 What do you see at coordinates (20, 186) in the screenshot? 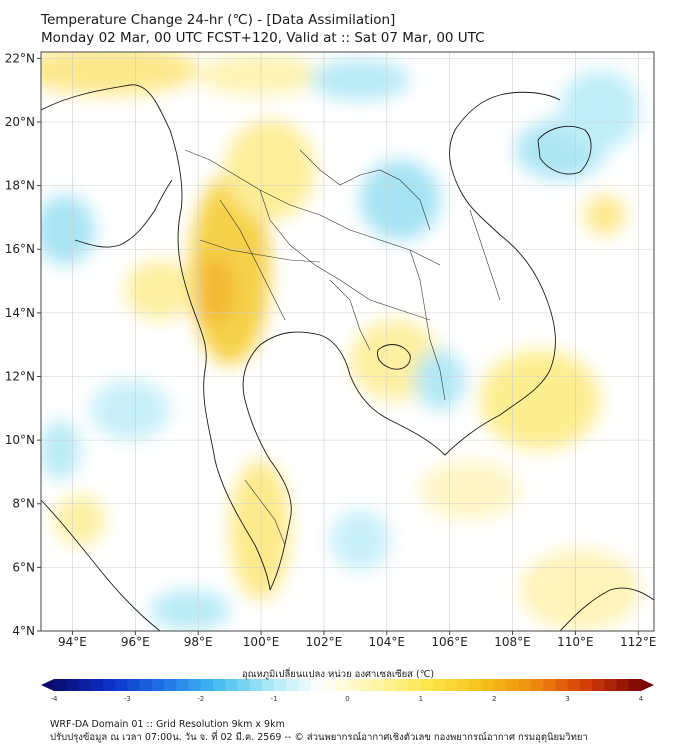
I see `lat-tick-label: 18°N` at bounding box center [20, 186].